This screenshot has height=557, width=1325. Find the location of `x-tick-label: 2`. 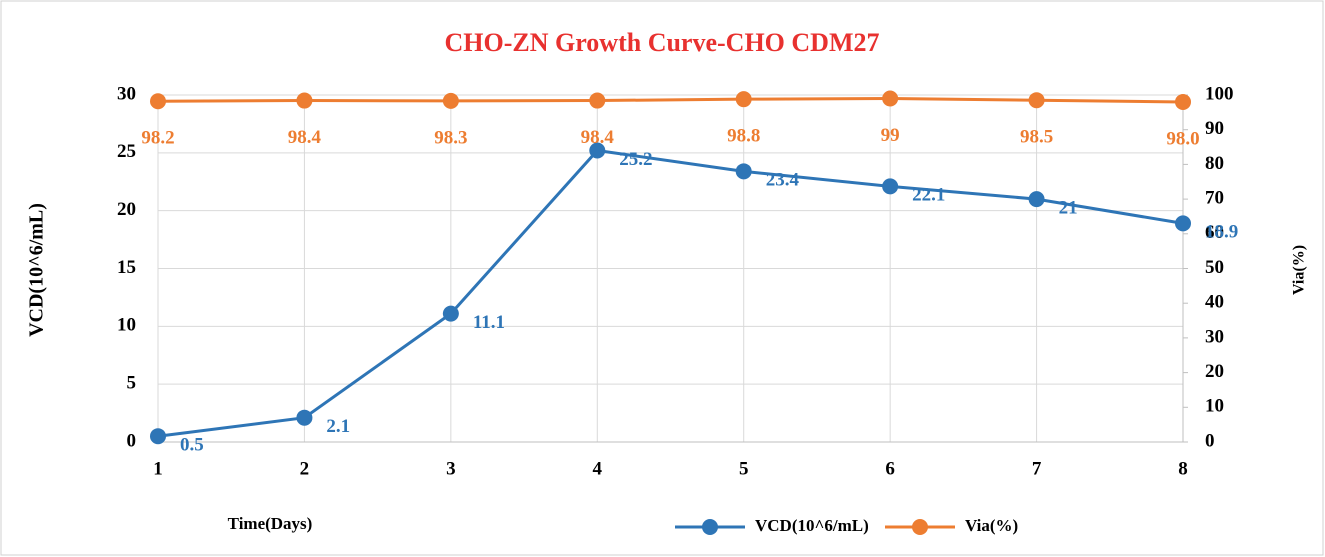

x-tick-label: 2 is located at coordinates (305, 468).